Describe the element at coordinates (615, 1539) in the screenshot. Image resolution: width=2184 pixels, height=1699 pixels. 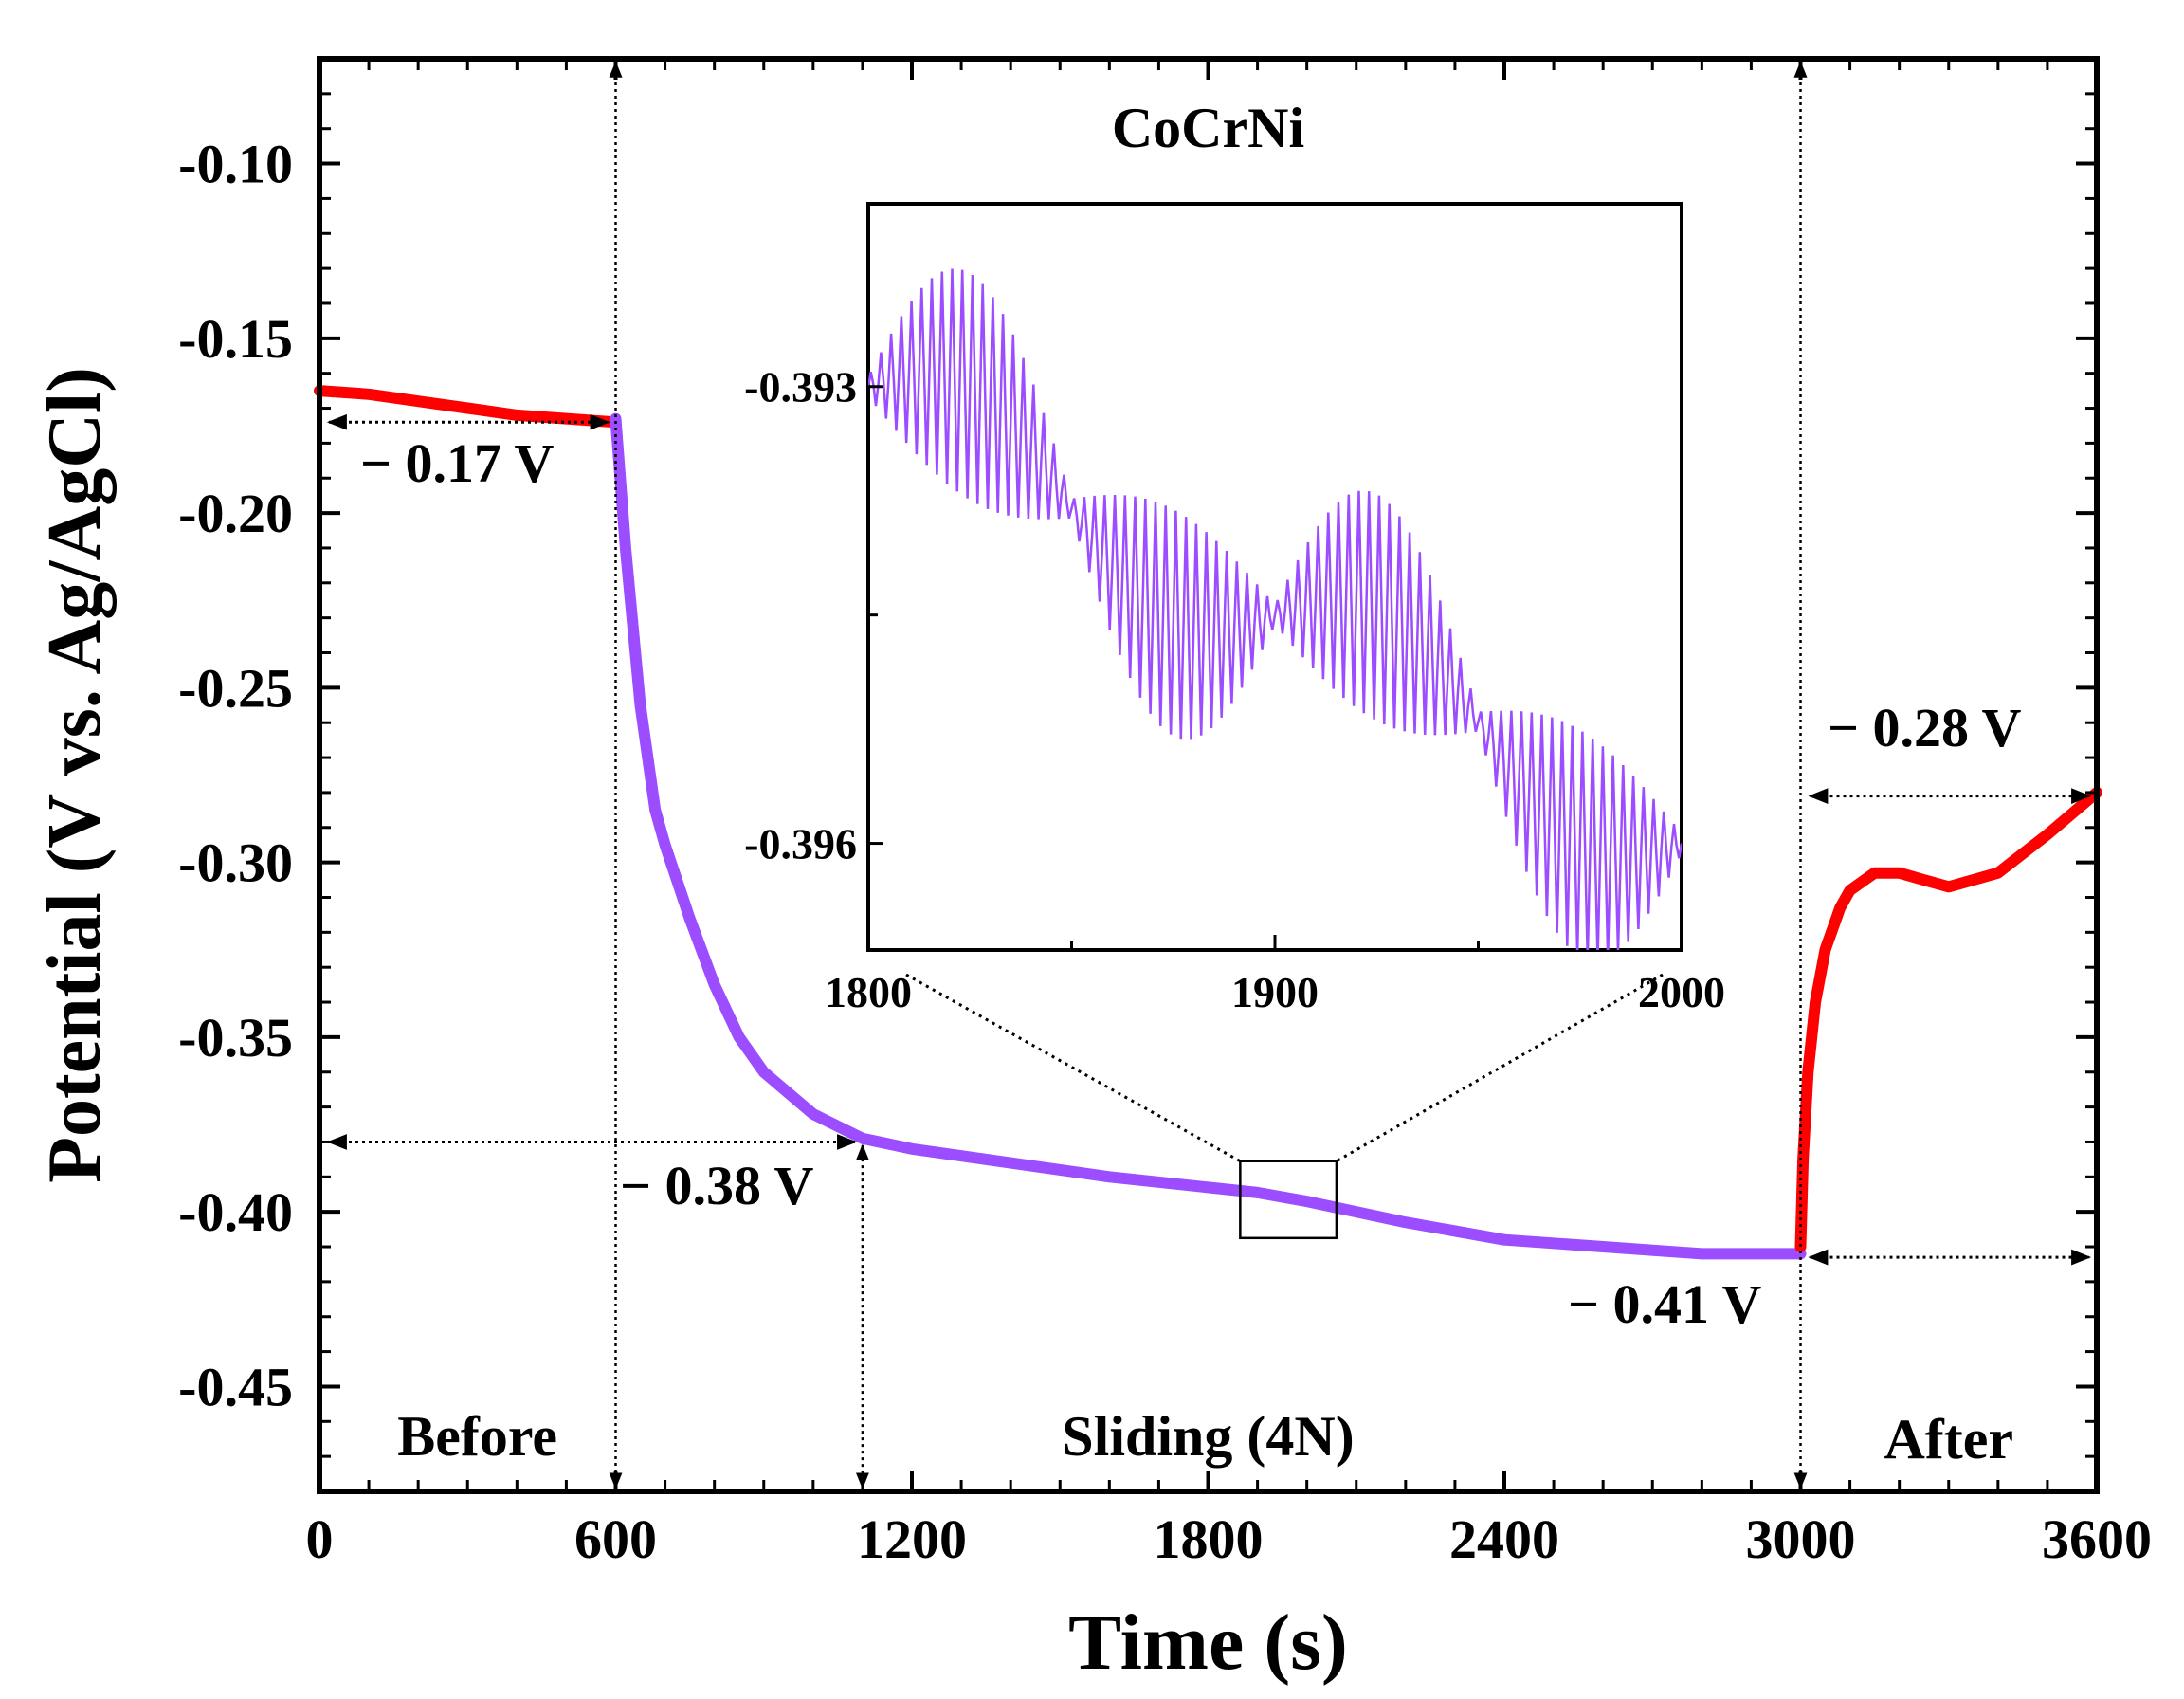
I see `x-tick-label-600: 600` at that location.